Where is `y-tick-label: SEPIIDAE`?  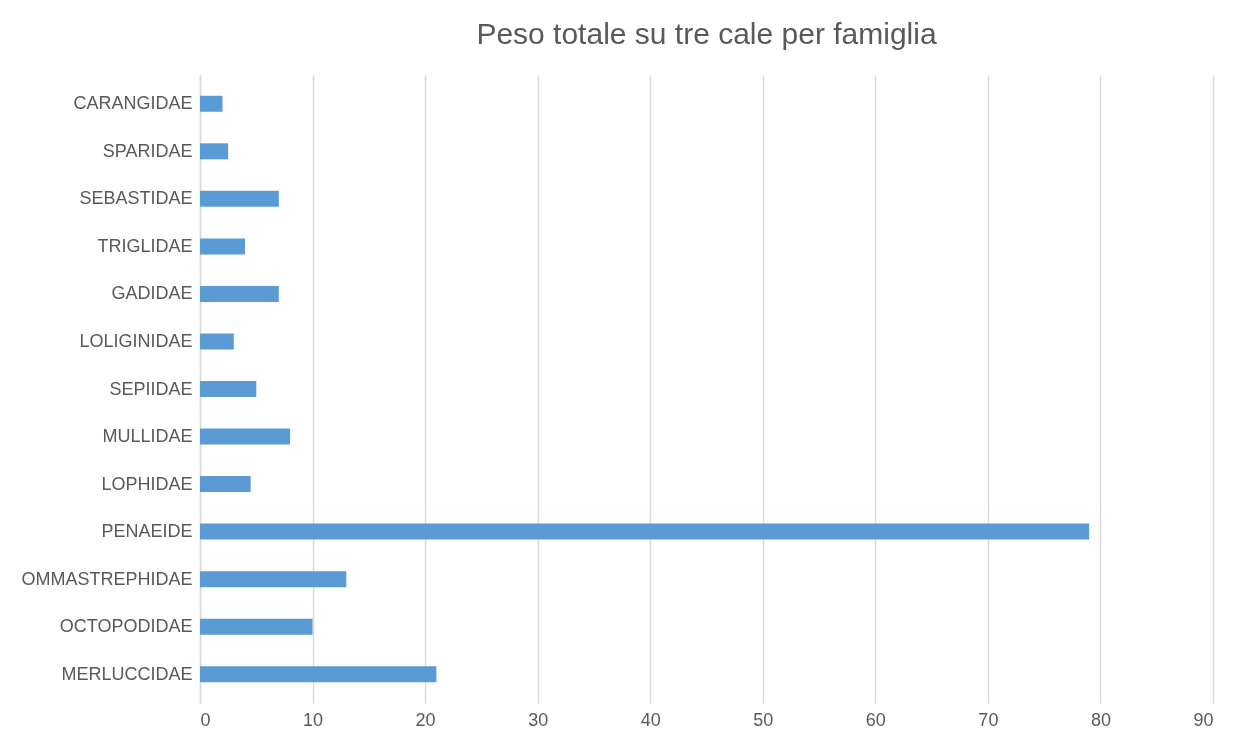
y-tick-label: SEPIIDAE is located at coordinates (151, 388).